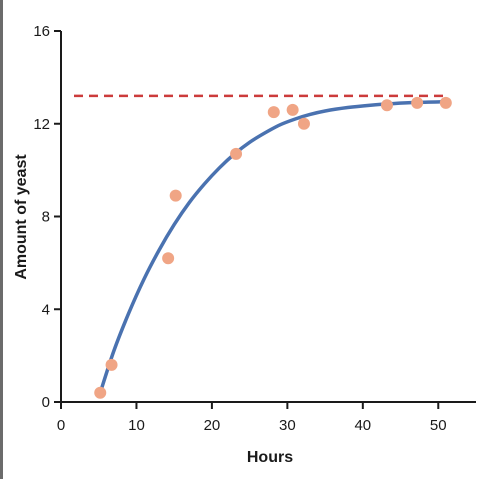 This screenshot has width=496, height=479. Describe the element at coordinates (212, 425) in the screenshot. I see `x-tick-label: 20` at that location.